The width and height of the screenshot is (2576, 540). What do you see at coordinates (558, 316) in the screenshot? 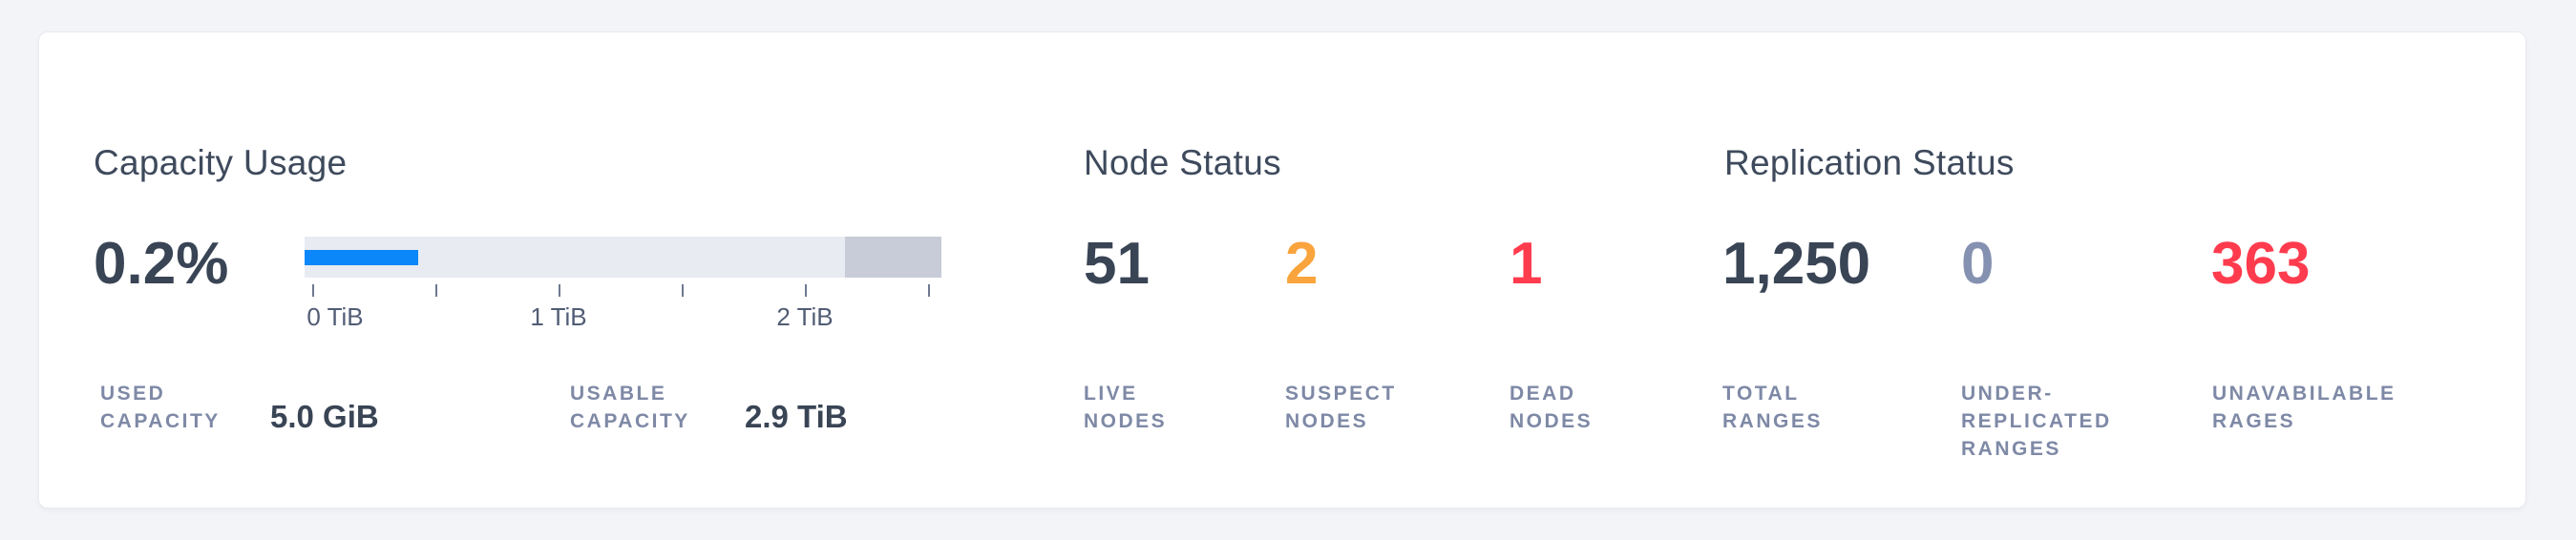
I see `axis-tick-label: 1 TiB` at bounding box center [558, 316].